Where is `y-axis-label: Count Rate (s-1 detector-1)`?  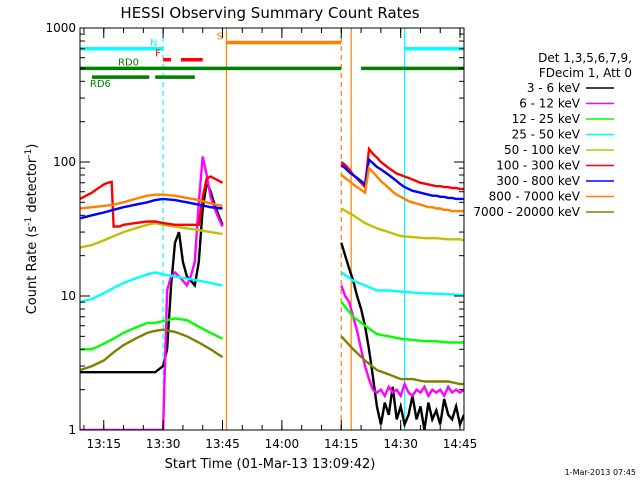 y-axis-label: Count Rate (s-1 detector-1) is located at coordinates (32, 229).